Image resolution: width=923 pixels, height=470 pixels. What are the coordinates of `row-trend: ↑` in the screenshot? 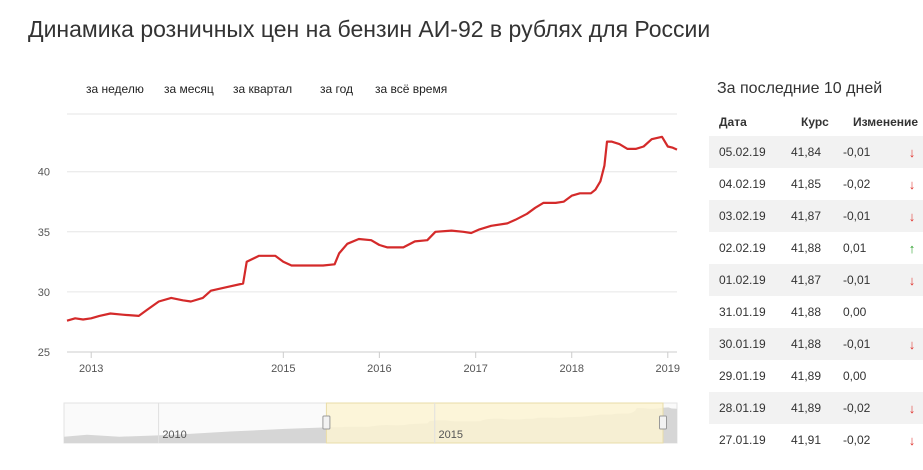 It's located at (912, 248).